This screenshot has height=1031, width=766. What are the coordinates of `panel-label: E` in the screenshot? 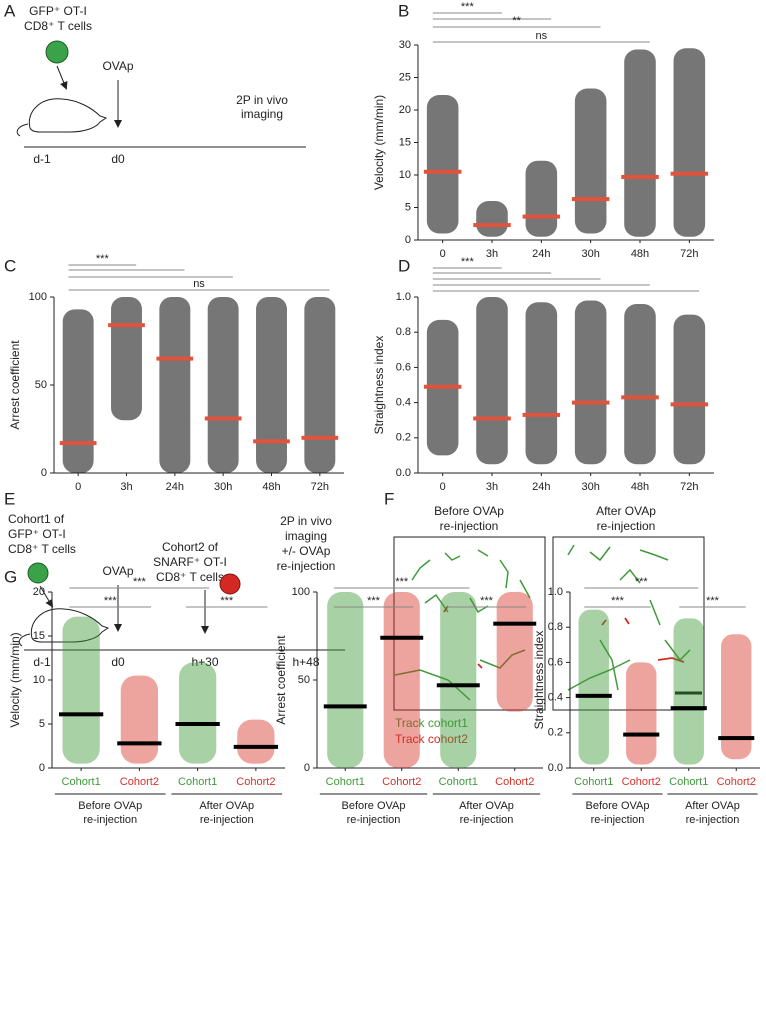 It's located at (9, 498).